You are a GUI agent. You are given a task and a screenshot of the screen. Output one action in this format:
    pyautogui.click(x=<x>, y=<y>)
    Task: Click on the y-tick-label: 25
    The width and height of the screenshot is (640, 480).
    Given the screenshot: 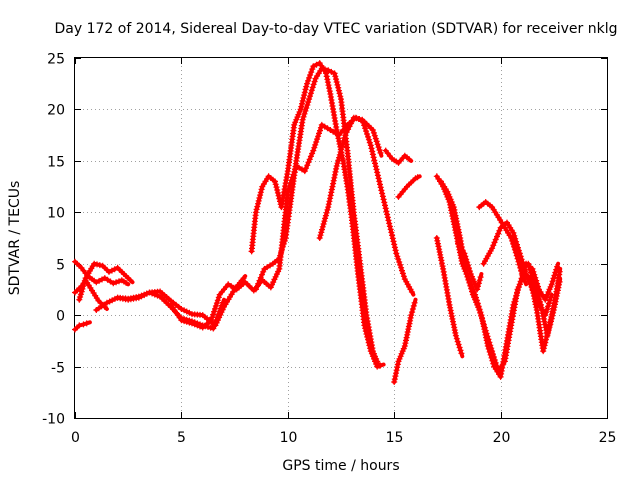 What is the action you would take?
    pyautogui.click(x=56, y=60)
    